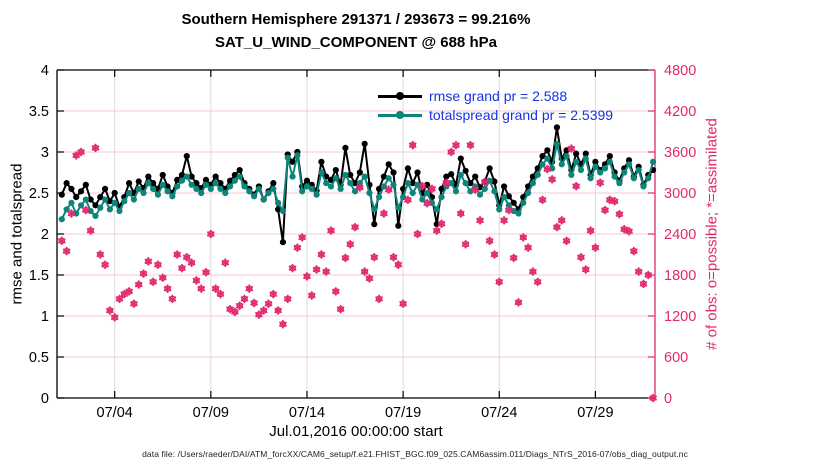  Describe the element at coordinates (680, 153) in the screenshot. I see `right-tick-label: 3600` at that location.